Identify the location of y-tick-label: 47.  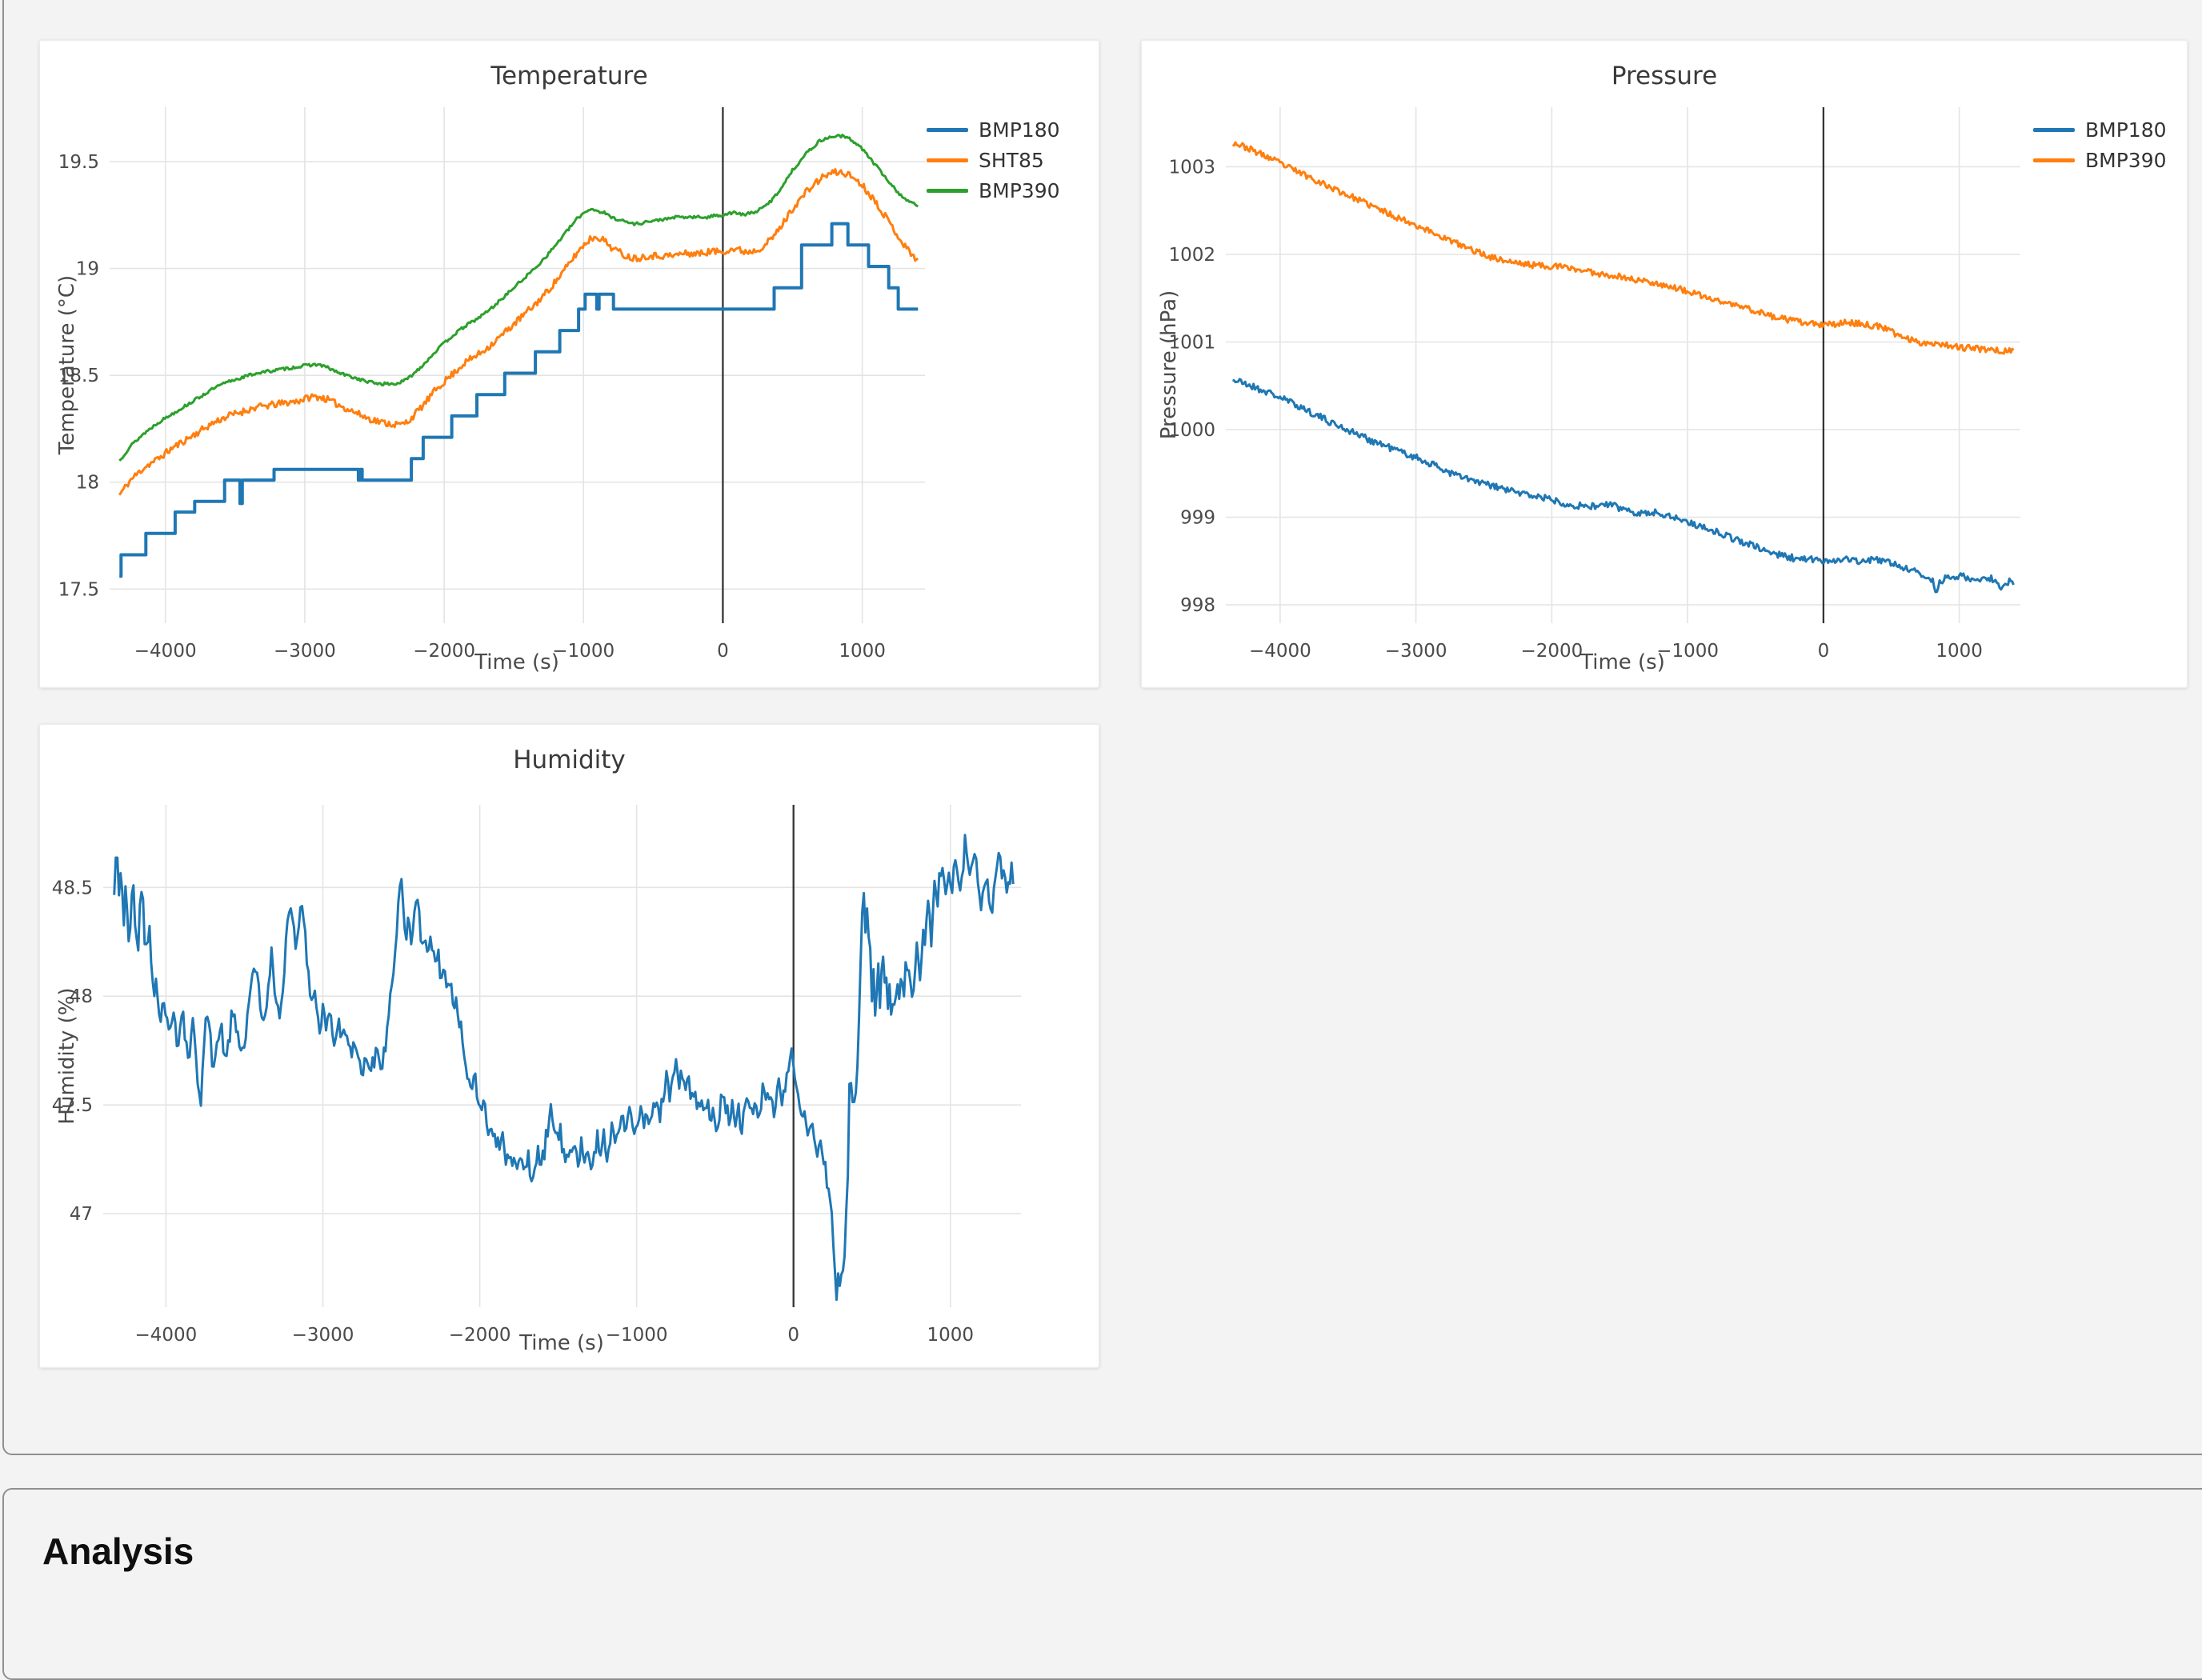
(81, 1214).